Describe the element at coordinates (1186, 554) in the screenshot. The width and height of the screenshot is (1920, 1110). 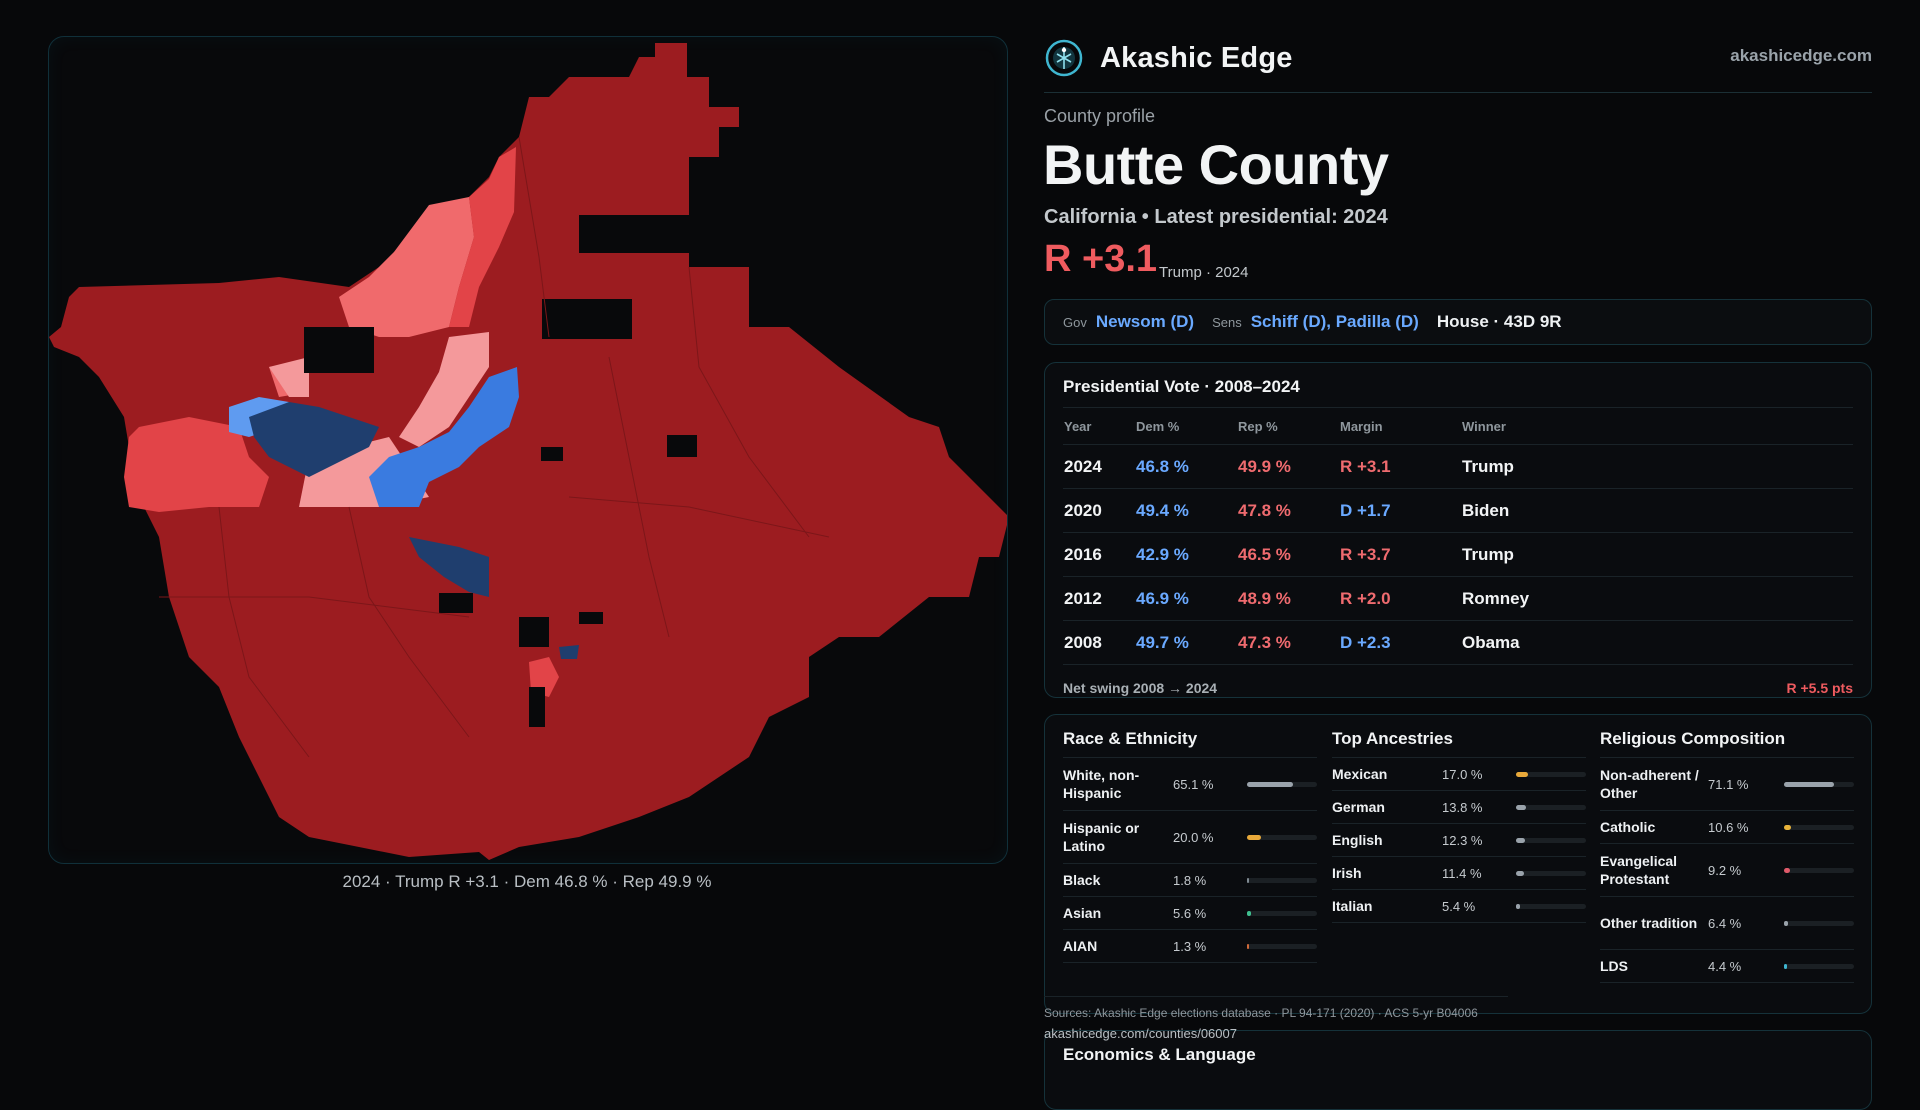
I see `row-dem-pct: 42.9 %` at that location.